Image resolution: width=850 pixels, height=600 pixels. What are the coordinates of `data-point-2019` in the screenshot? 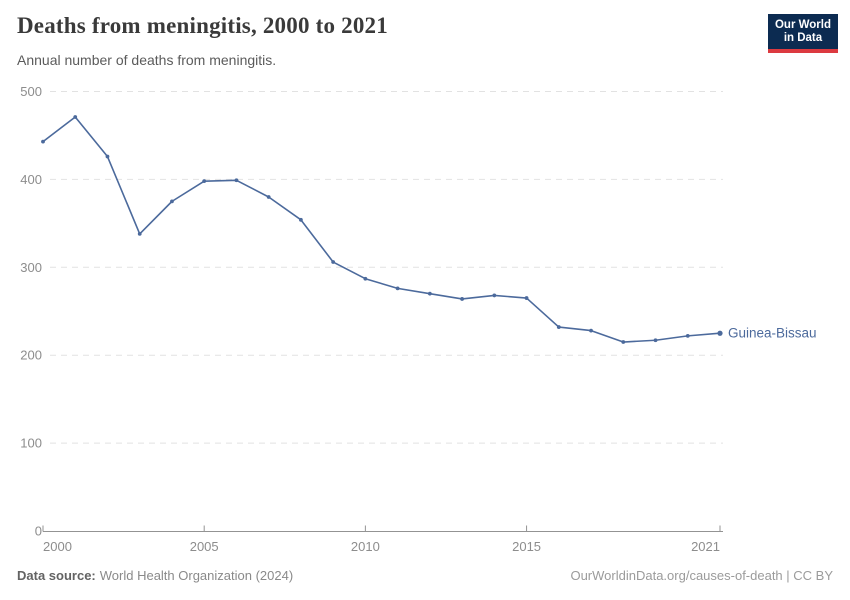 It's located at (655, 340).